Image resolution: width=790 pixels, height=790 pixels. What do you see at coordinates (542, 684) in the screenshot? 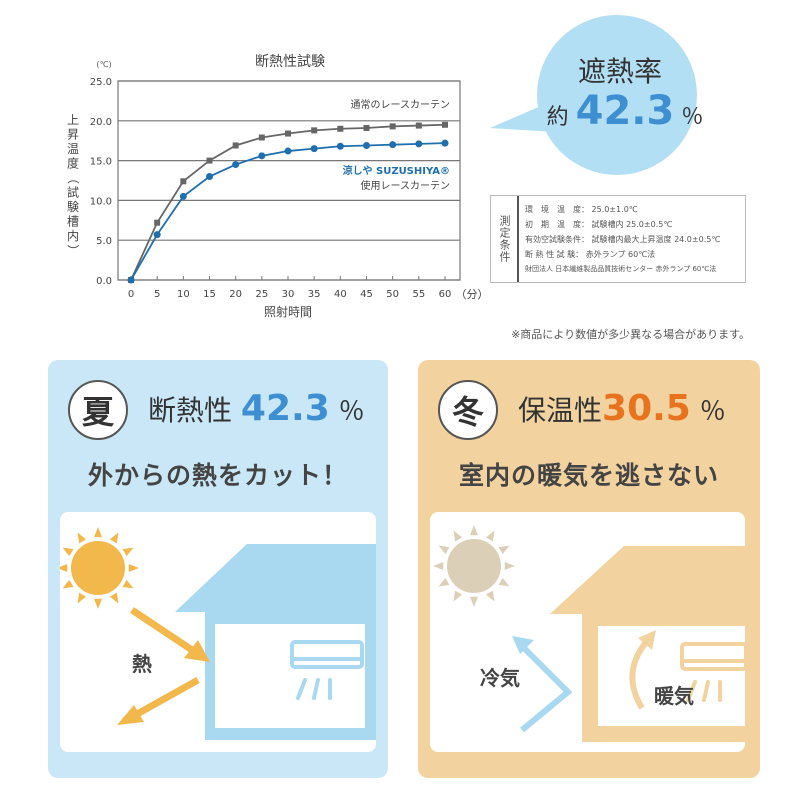
I see `cold-air-arrow-icon` at bounding box center [542, 684].